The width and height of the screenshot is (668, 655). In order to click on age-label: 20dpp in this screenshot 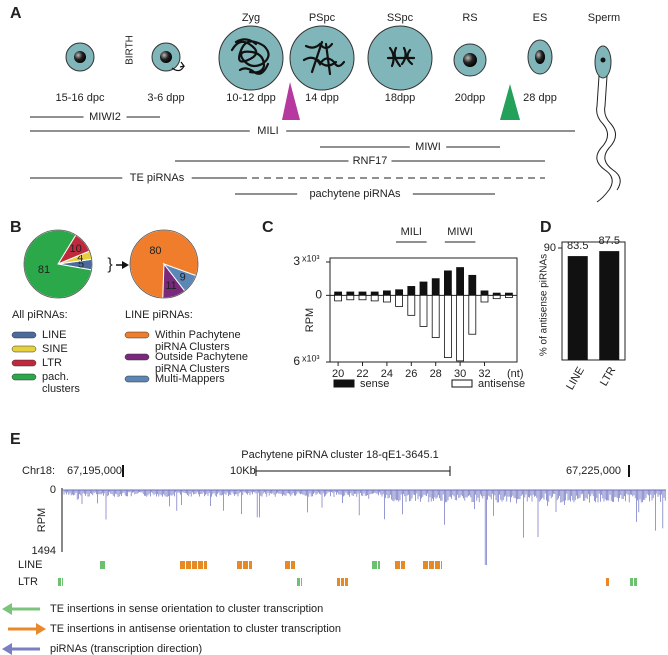, I will do `click(470, 98)`.